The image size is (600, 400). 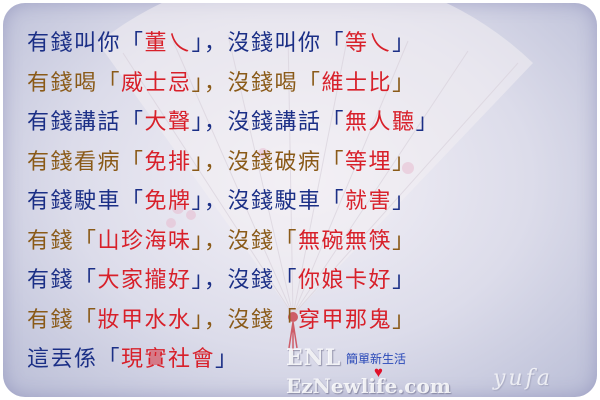 What do you see at coordinates (369, 162) in the screenshot?
I see `highlight-poor: 等埋` at bounding box center [369, 162].